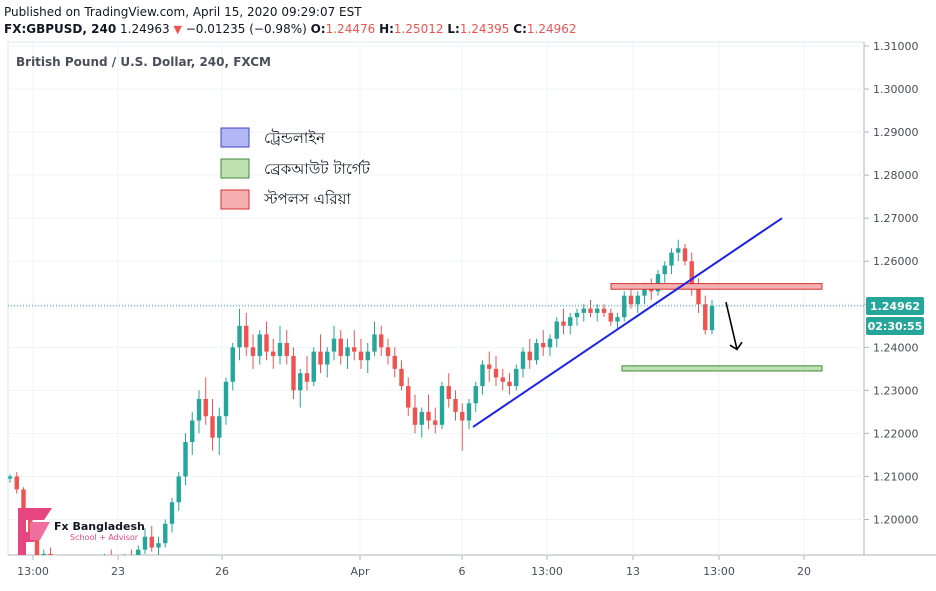 Image resolution: width=936 pixels, height=591 pixels. Describe the element at coordinates (520, 29) in the screenshot. I see `close-label: C:` at that location.